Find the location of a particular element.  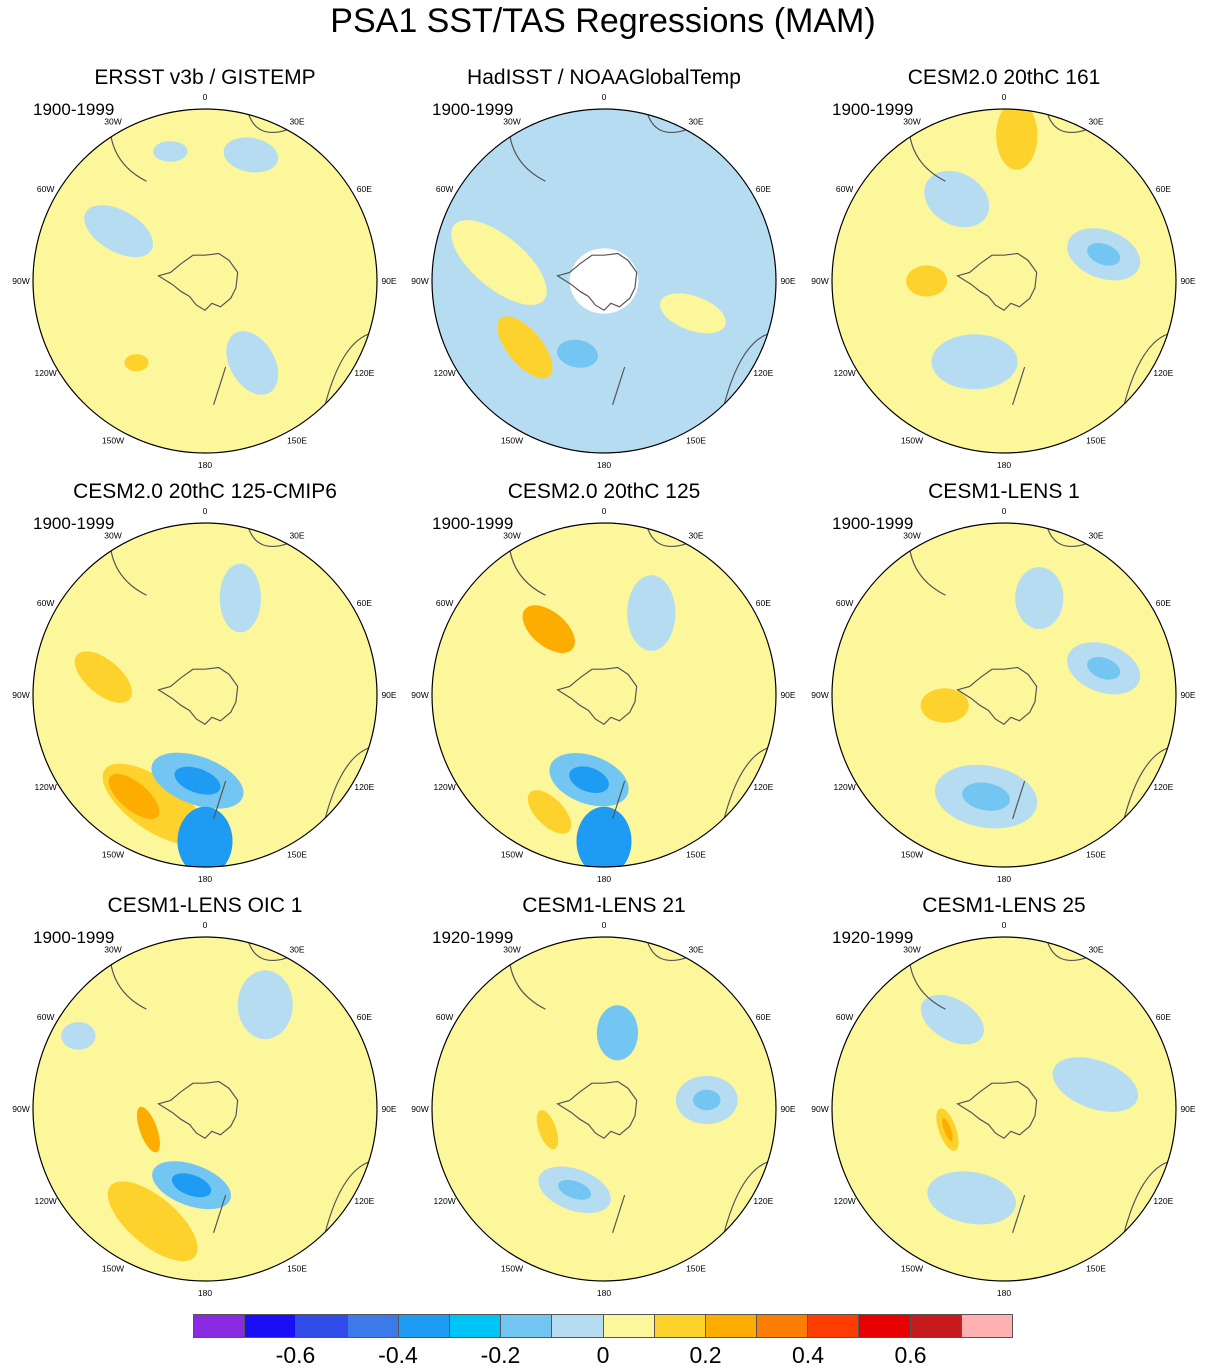

colorbar-tick-label: 0.6 is located at coordinates (910, 1355).